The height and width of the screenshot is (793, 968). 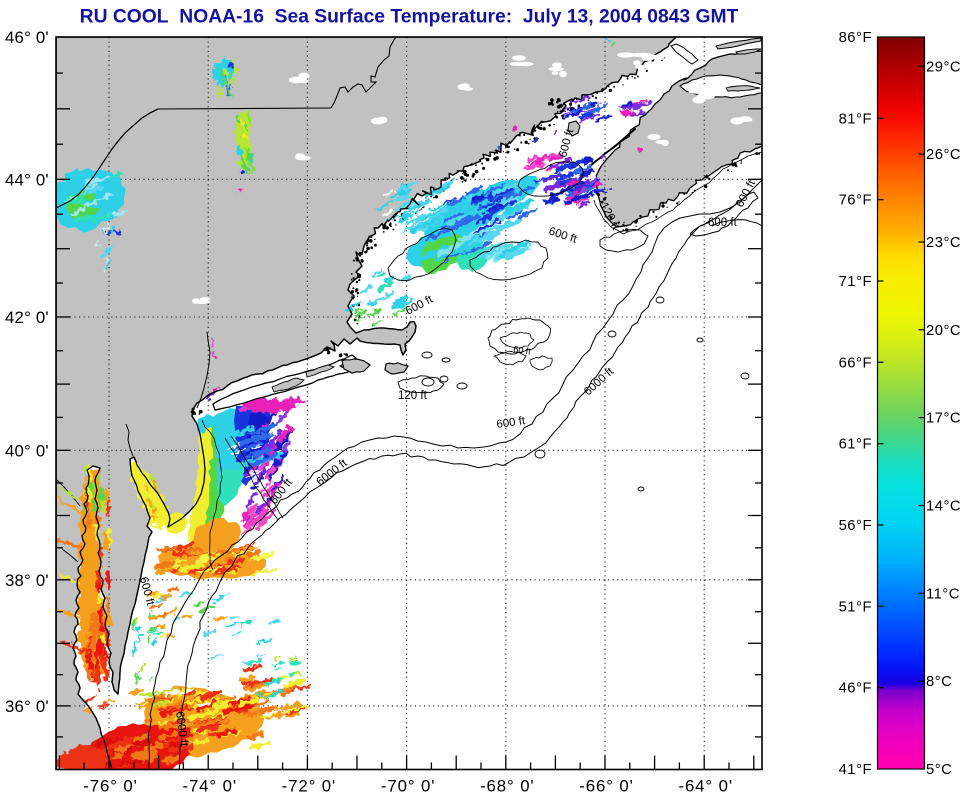 What do you see at coordinates (943, 67) in the screenshot?
I see `svg-text: 29°C` at bounding box center [943, 67].